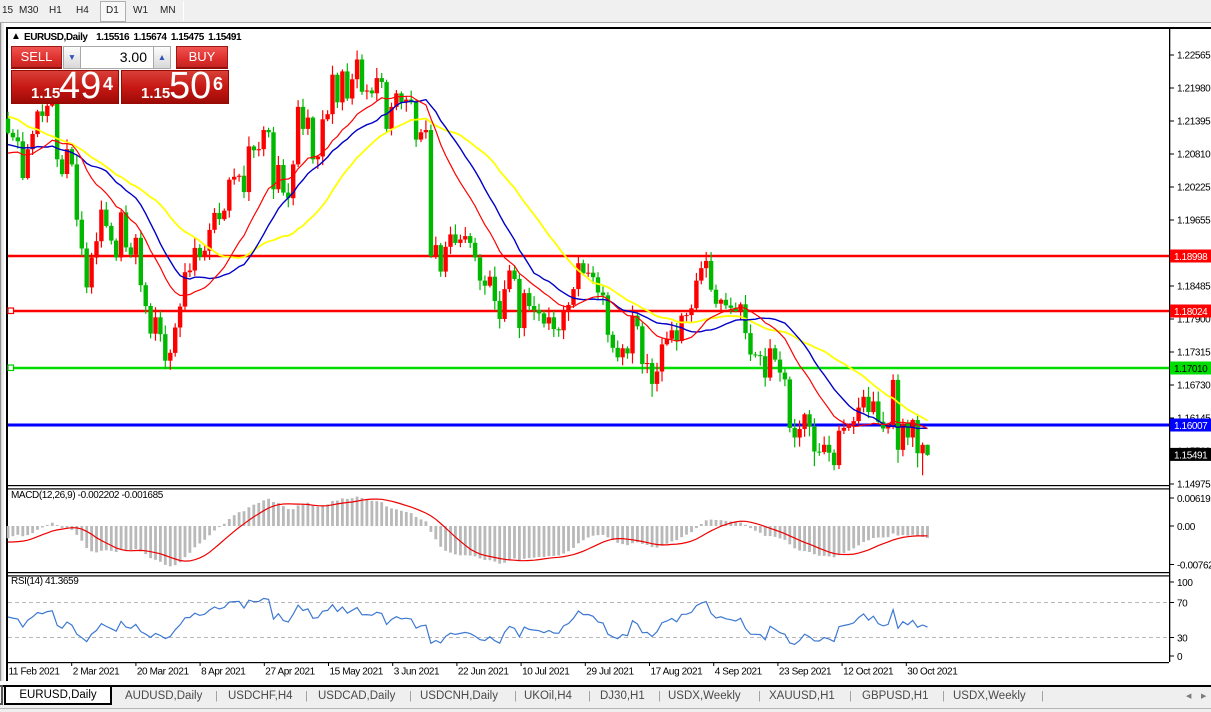 This screenshot has width=1211, height=712. What do you see at coordinates (1194, 56) in the screenshot?
I see `svg-text: 1.22565` at bounding box center [1194, 56].